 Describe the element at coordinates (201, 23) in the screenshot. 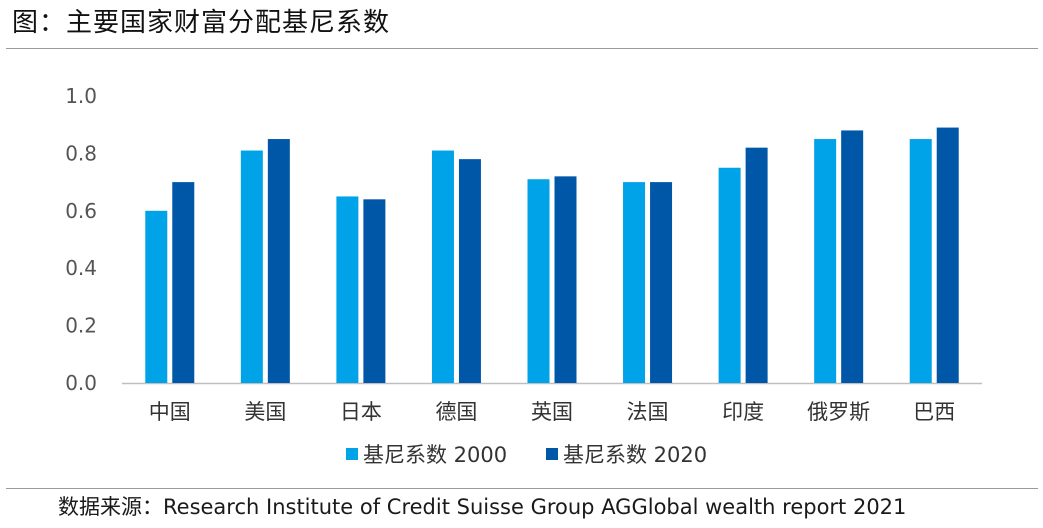

I see `page-title: 图：主要国家财富分配基尼系数` at that location.